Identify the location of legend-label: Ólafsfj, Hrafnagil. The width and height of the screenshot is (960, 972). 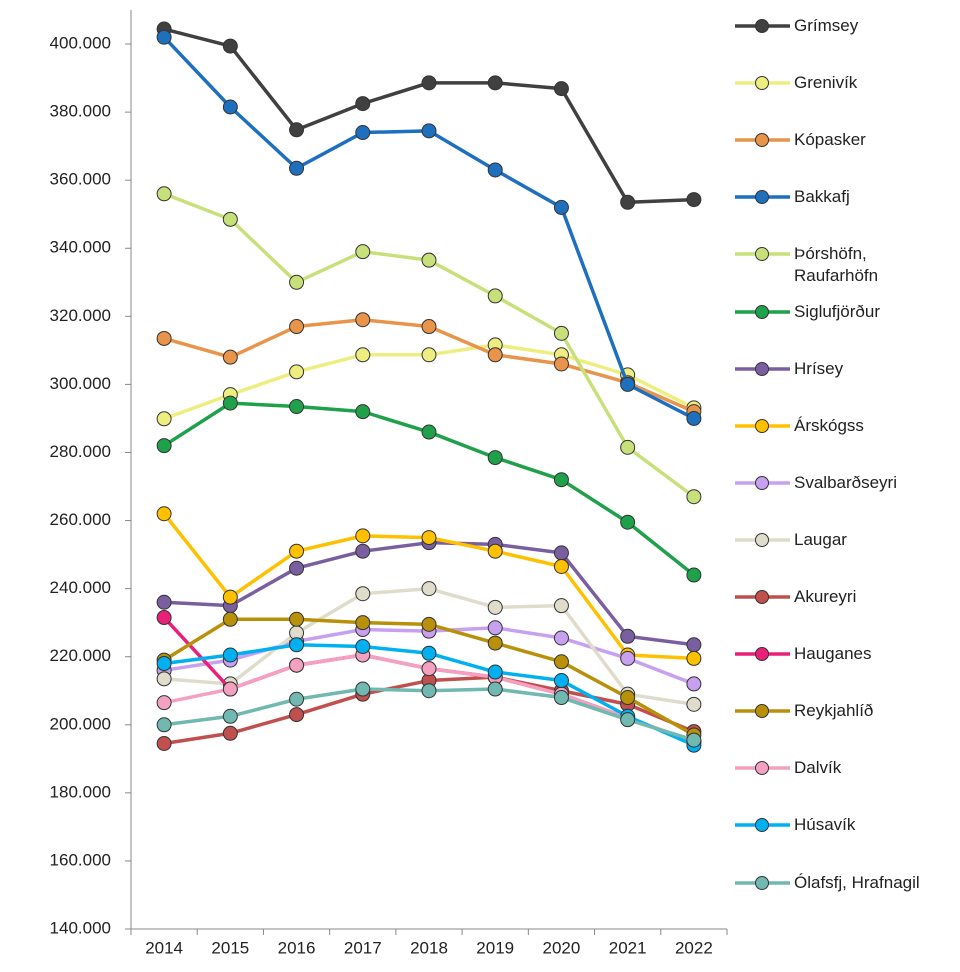
(857, 882).